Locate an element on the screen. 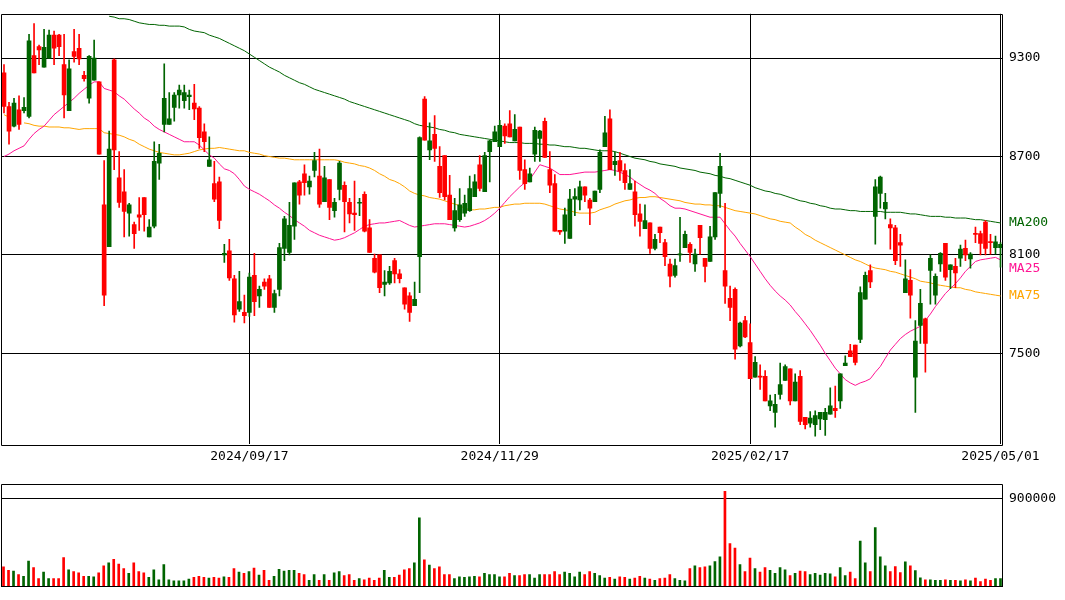 The width and height of the screenshot is (1065, 600). x-tick-label: 2025/02/17 is located at coordinates (750, 455).